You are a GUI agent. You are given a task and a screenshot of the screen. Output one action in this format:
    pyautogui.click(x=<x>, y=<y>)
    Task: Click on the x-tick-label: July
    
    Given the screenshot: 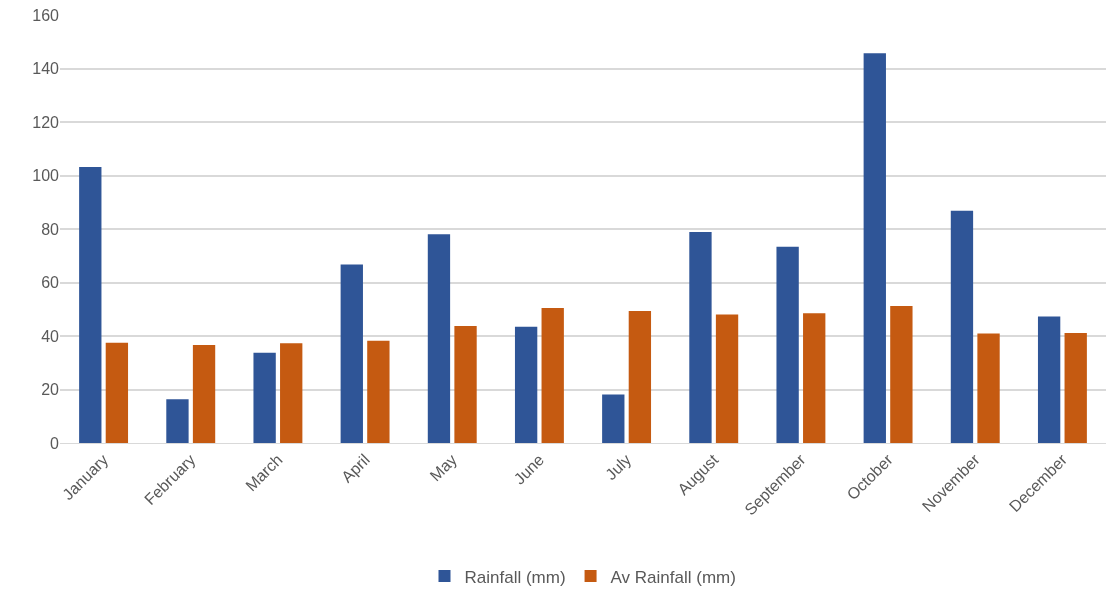 What is the action you would take?
    pyautogui.click(x=618, y=467)
    